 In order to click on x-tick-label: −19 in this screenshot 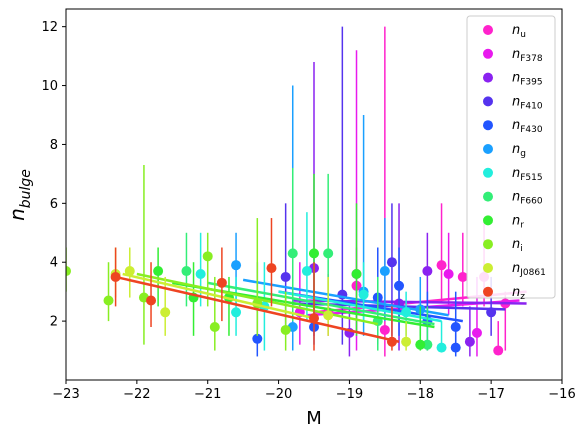, I will do `click(349, 394)`.